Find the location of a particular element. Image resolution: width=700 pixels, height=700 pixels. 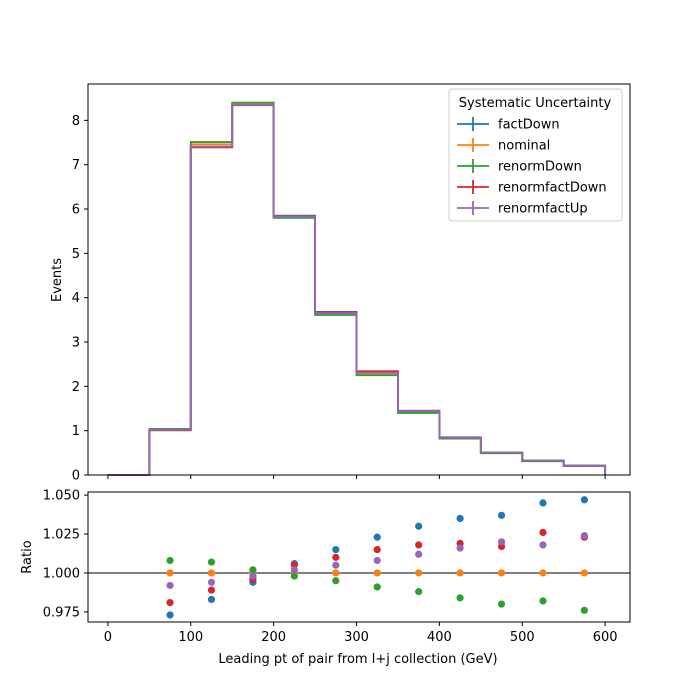

ratio-points-group is located at coordinates (377, 557).